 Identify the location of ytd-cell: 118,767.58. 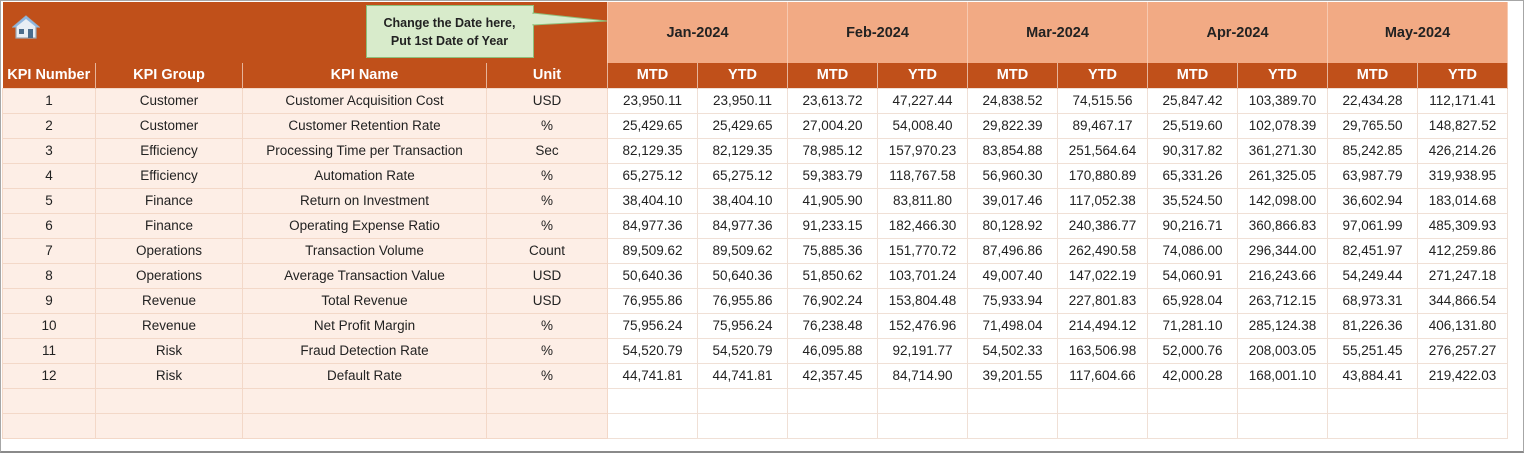
(922, 175).